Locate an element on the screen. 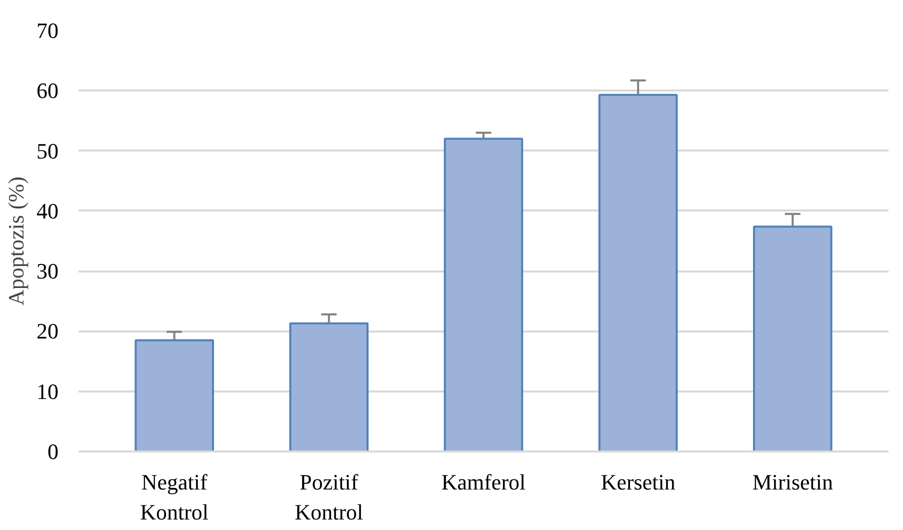  y-tick-label: 30 is located at coordinates (47, 271).